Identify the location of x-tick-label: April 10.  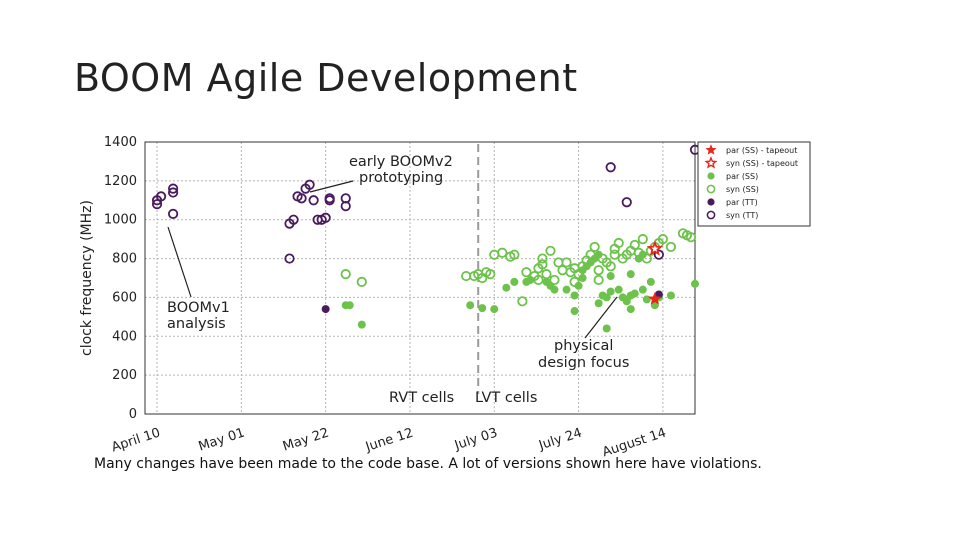
(136, 441).